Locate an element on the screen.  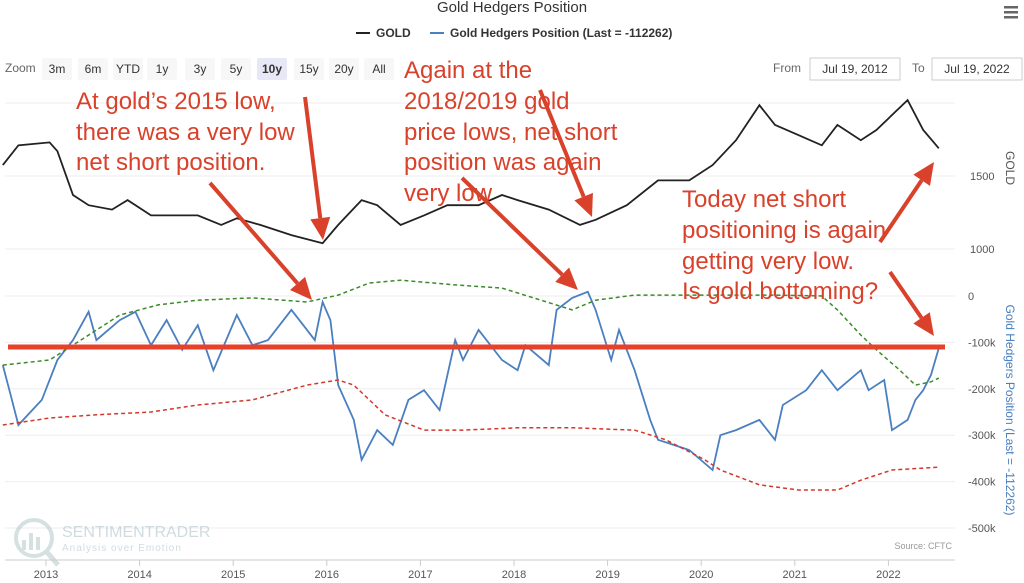
zoom-button-label: 5y is located at coordinates (236, 69).